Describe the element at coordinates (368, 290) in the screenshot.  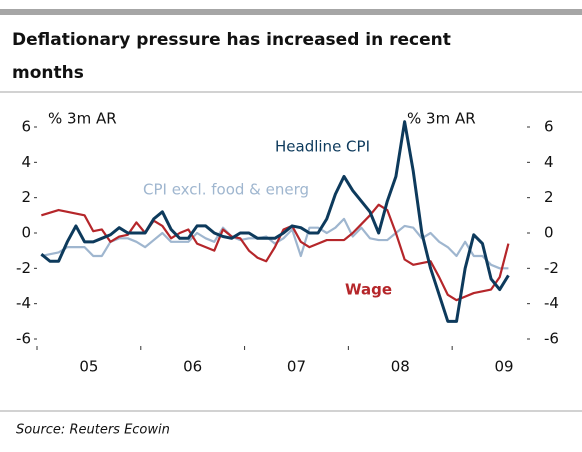
I see `legend-label: Wage` at that location.